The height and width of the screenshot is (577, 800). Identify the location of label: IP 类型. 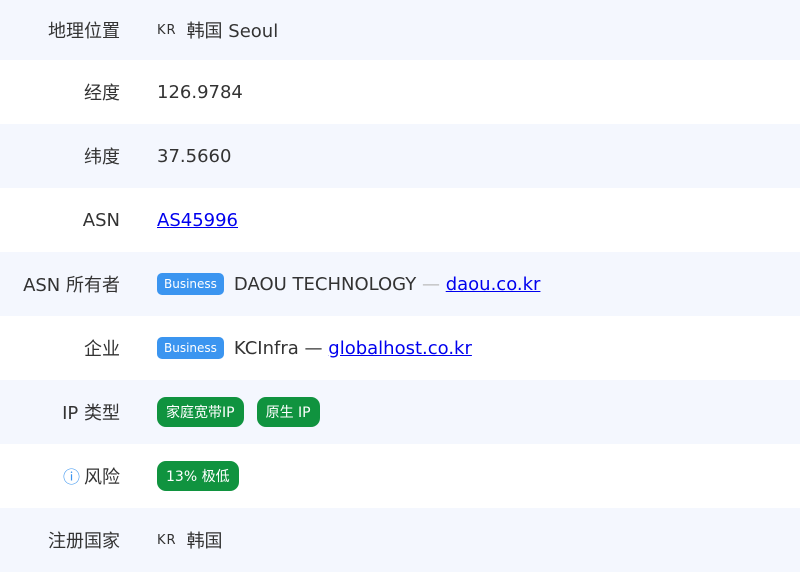
(91, 413).